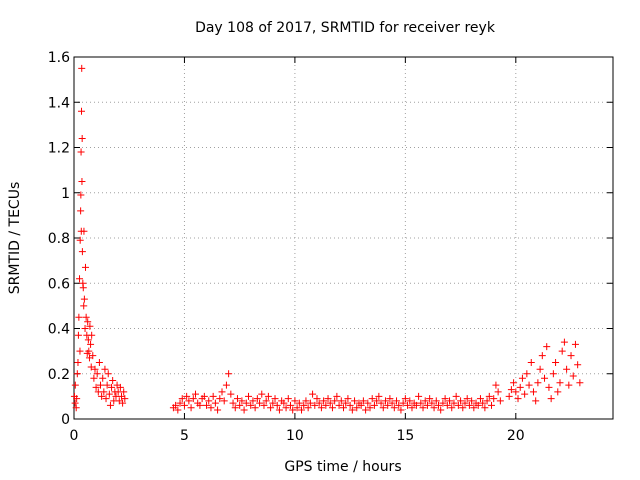 The width and height of the screenshot is (640, 480). Describe the element at coordinates (74, 436) in the screenshot. I see `x-tick-label: 0` at that location.